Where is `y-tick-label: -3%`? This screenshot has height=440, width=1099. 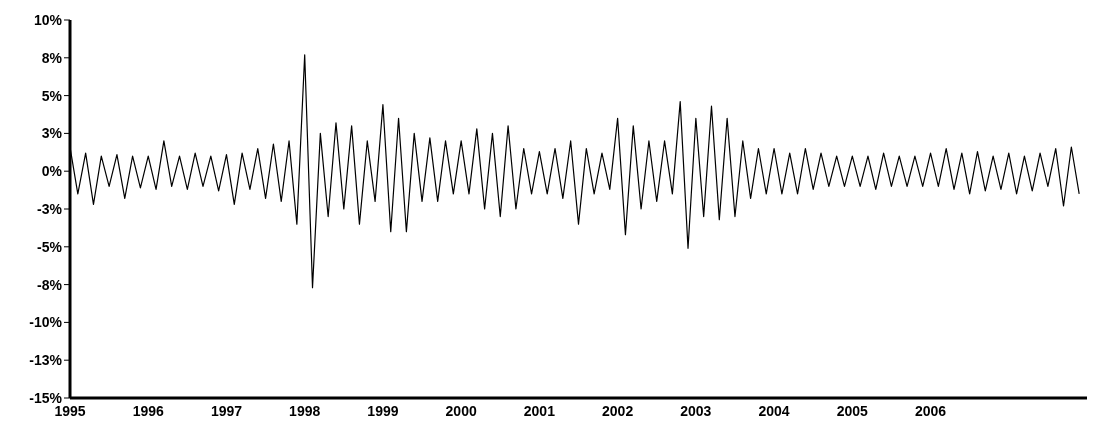 y-tick-label: -3% is located at coordinates (50, 208).